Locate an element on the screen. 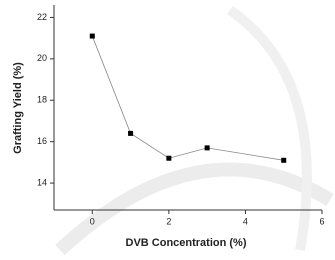  x-tick-label: 6 is located at coordinates (321, 221).